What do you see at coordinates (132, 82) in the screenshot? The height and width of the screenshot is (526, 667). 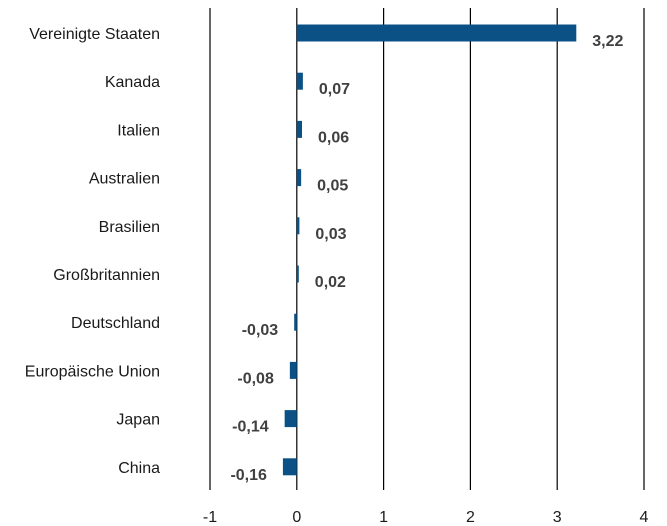 I see `category-label: Kanada` at bounding box center [132, 82].